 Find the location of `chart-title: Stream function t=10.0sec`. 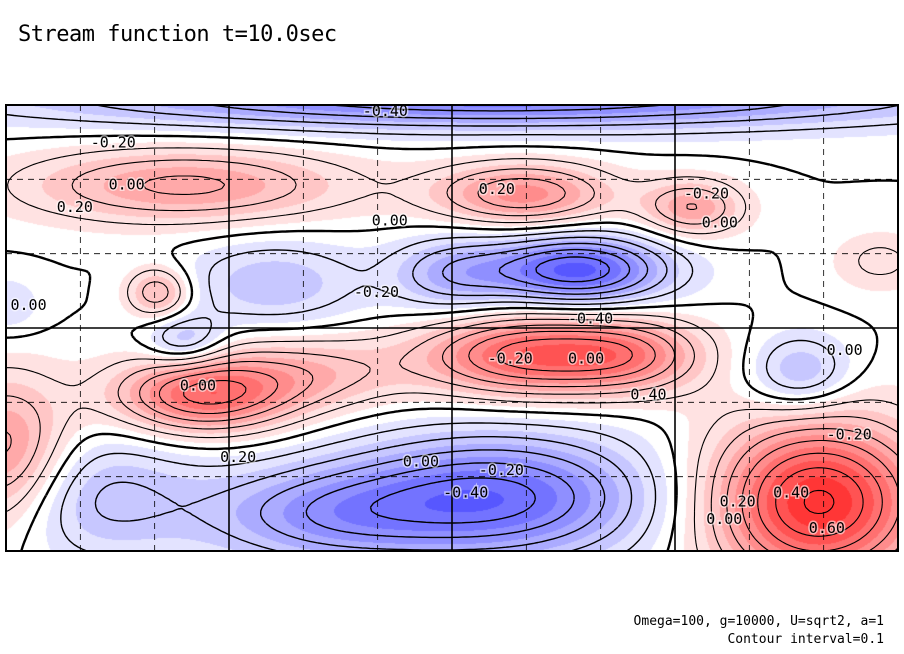

chart-title: Stream function t=10.0sec is located at coordinates (177, 34).